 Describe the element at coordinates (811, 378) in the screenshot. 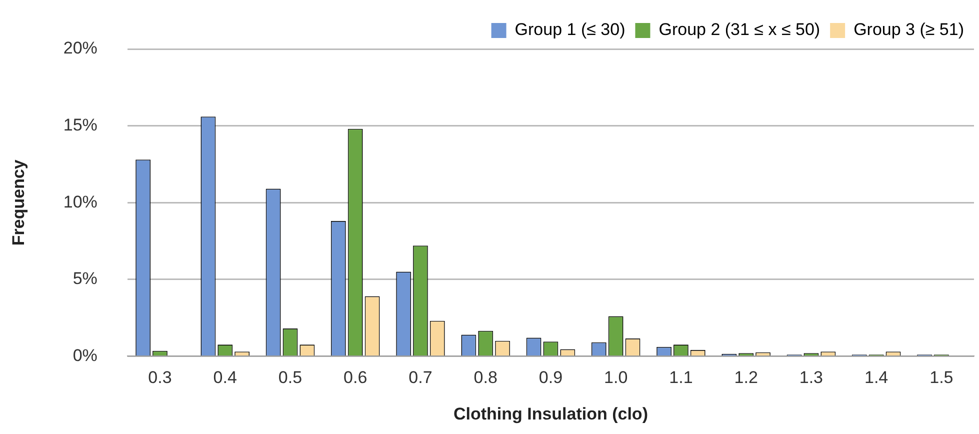

I see `x-tick-label: 1.3` at that location.